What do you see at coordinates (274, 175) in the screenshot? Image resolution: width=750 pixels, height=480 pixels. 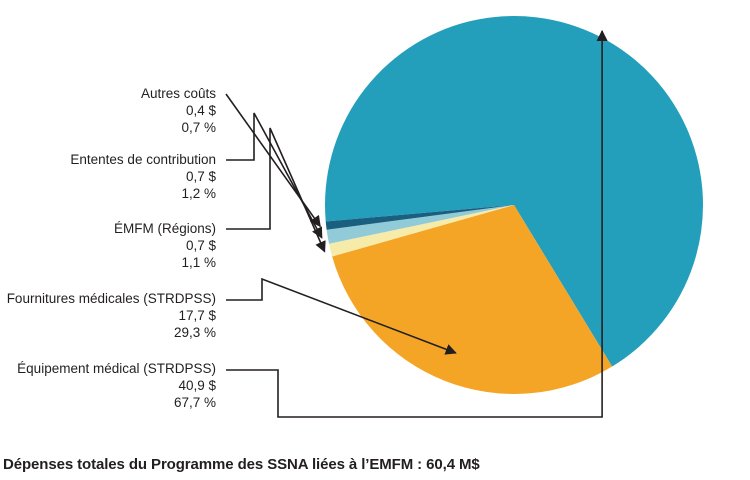 I see `leader-line-ententes-de-contribution` at bounding box center [274, 175].